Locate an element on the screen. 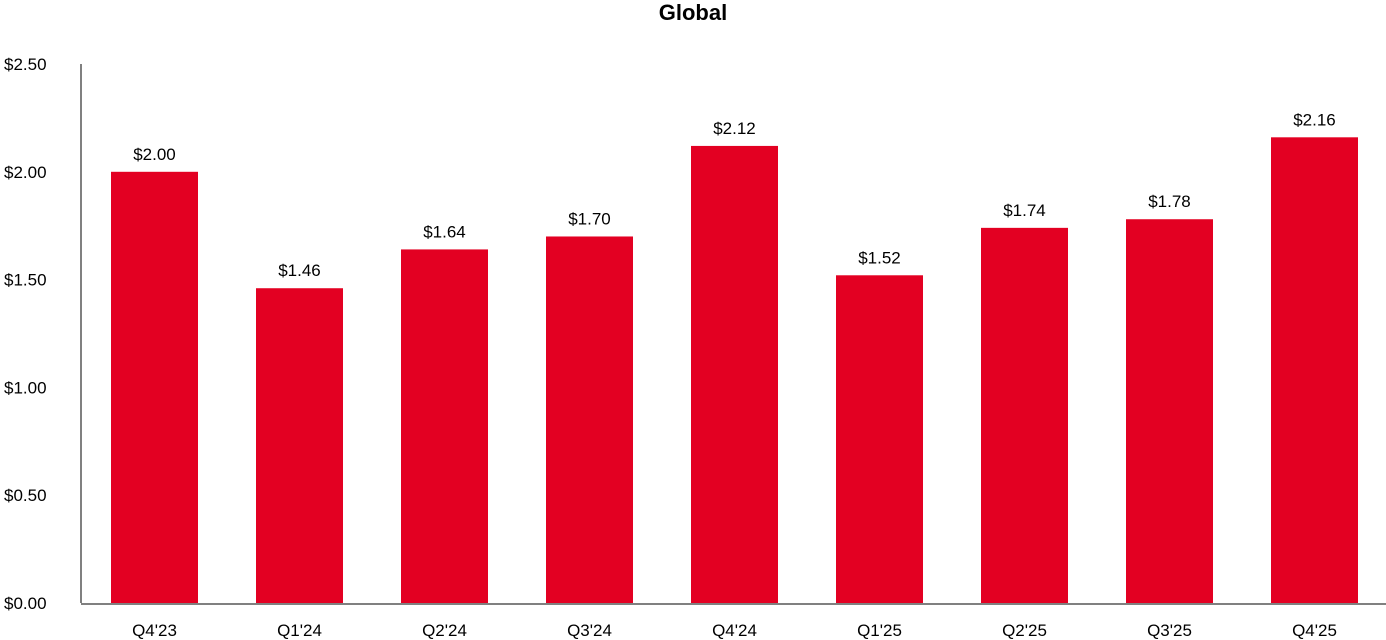 The height and width of the screenshot is (640, 1386). bar-value-label: $1.74 is located at coordinates (1024, 210).